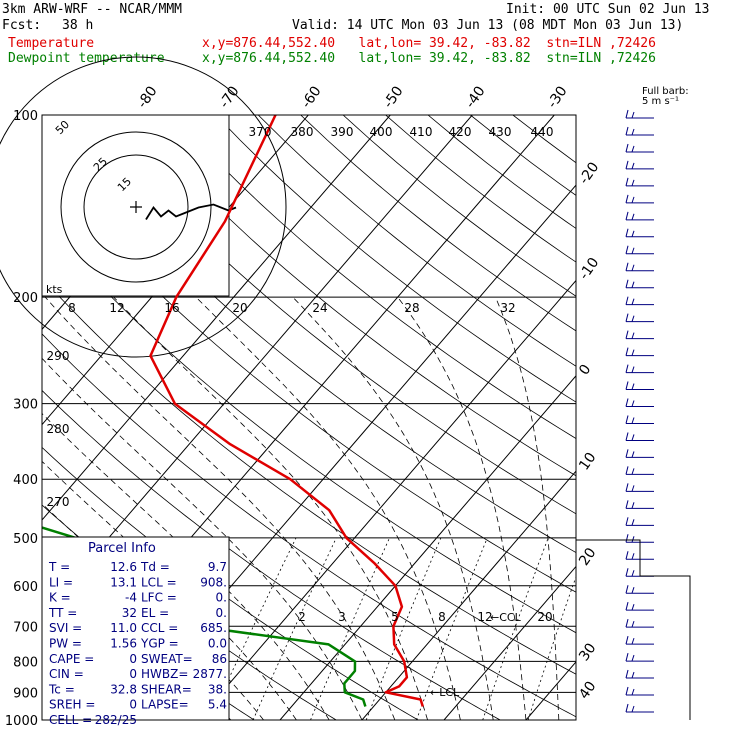 The image size is (740, 740). What do you see at coordinates (71, 659) in the screenshot?
I see `parcel-label: CAPE =` at bounding box center [71, 659].